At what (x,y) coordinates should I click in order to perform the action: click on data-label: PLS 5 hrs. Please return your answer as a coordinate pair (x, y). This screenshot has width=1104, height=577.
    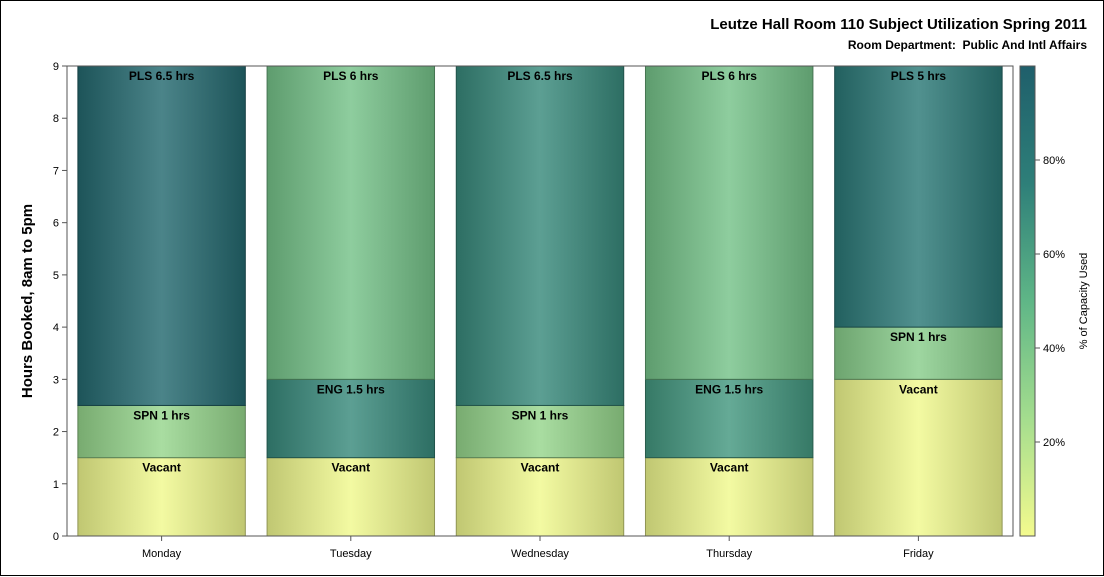
    Looking at the image, I should click on (919, 76).